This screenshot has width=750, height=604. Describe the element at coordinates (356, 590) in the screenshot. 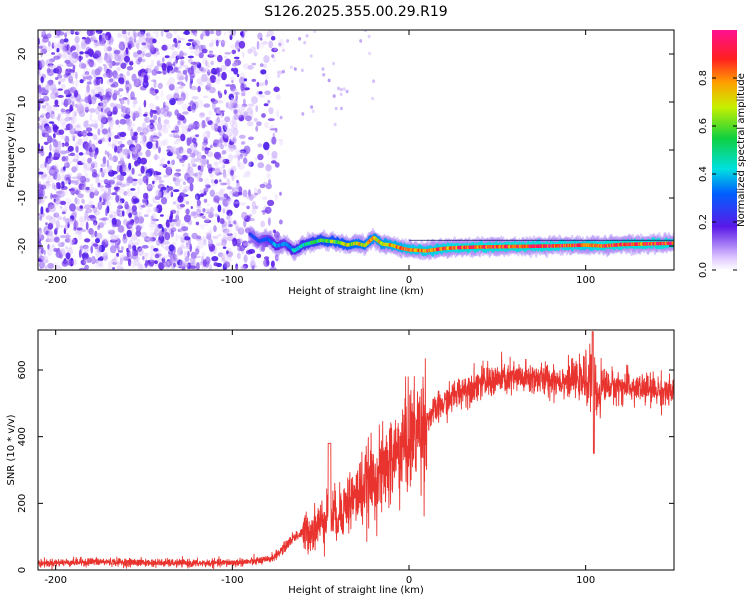

I see `snr-x-label: Height of straight line (km)` at that location.